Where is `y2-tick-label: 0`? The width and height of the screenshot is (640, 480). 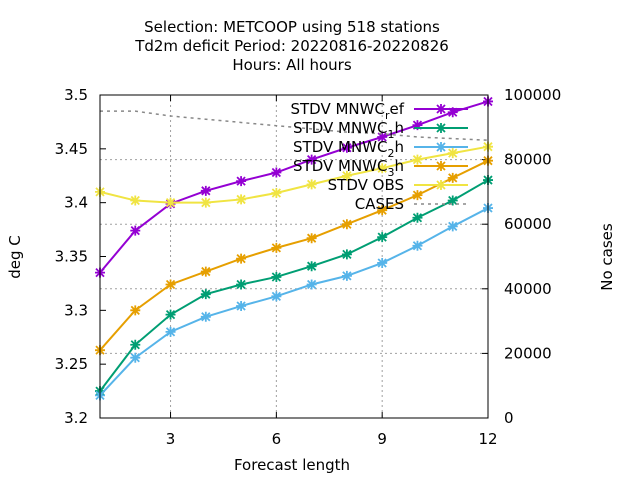
y2-tick-label: 0 is located at coordinates (509, 418).